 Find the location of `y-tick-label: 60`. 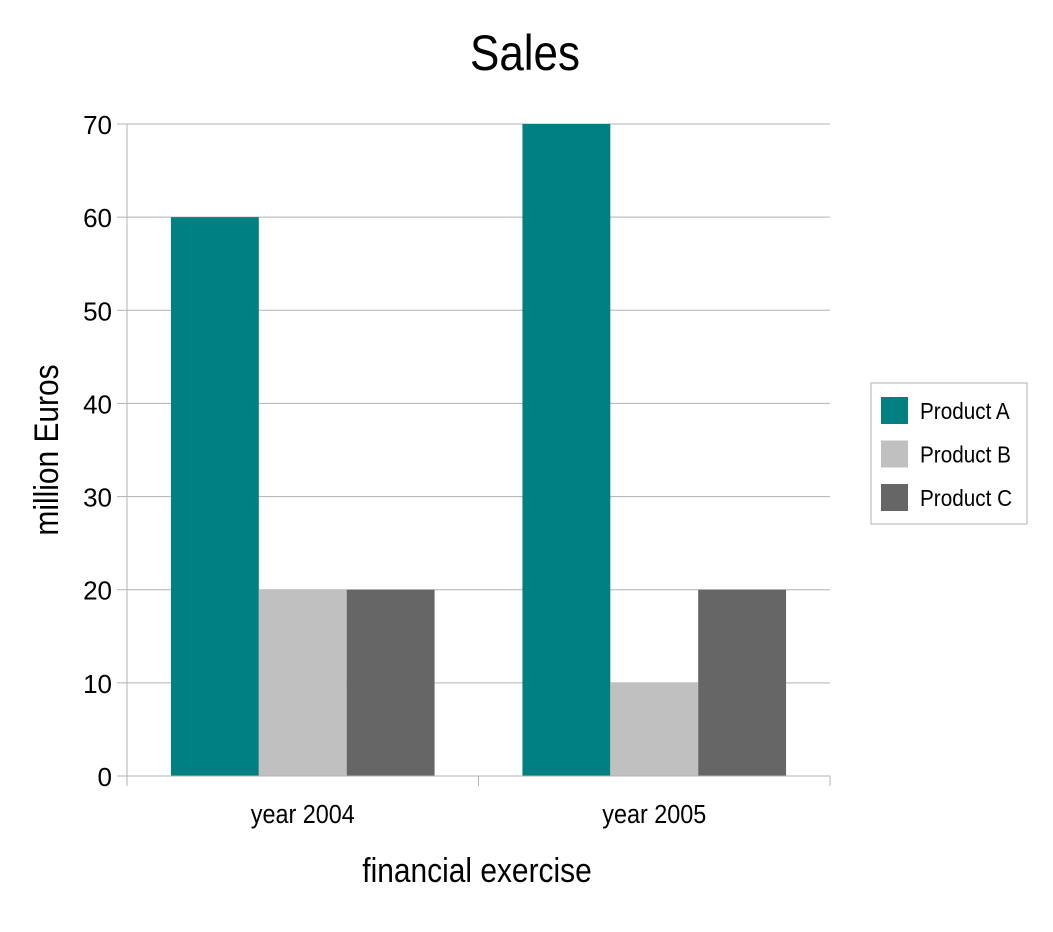

y-tick-label: 60 is located at coordinates (97, 218).